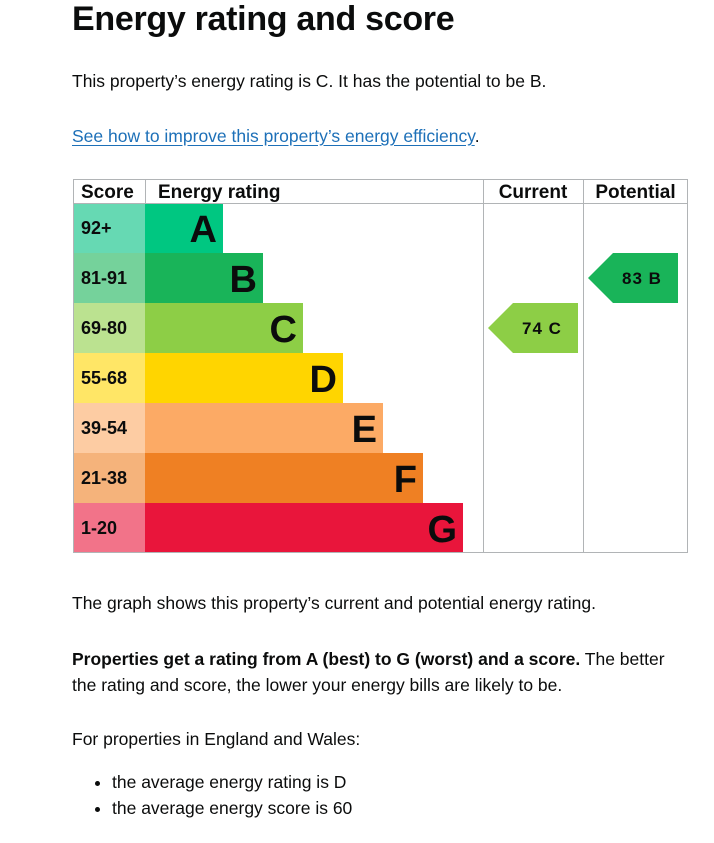  I want to click on score-cell-f, so click(109, 478).